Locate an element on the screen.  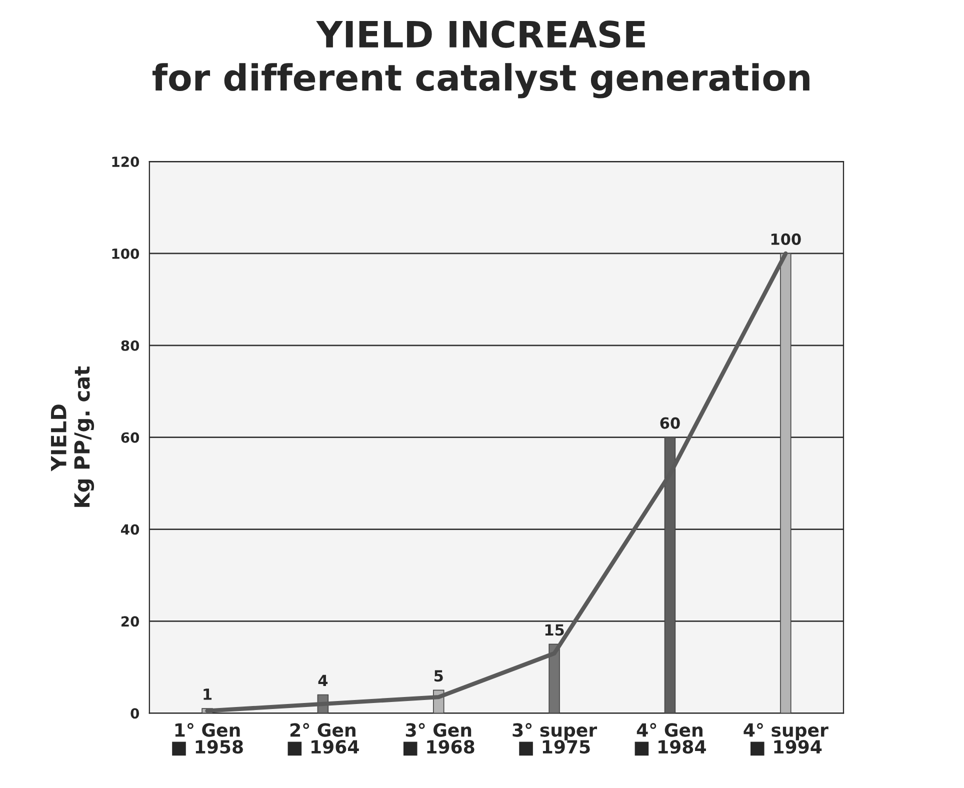
y-tick-label: 80 is located at coordinates (130, 345).